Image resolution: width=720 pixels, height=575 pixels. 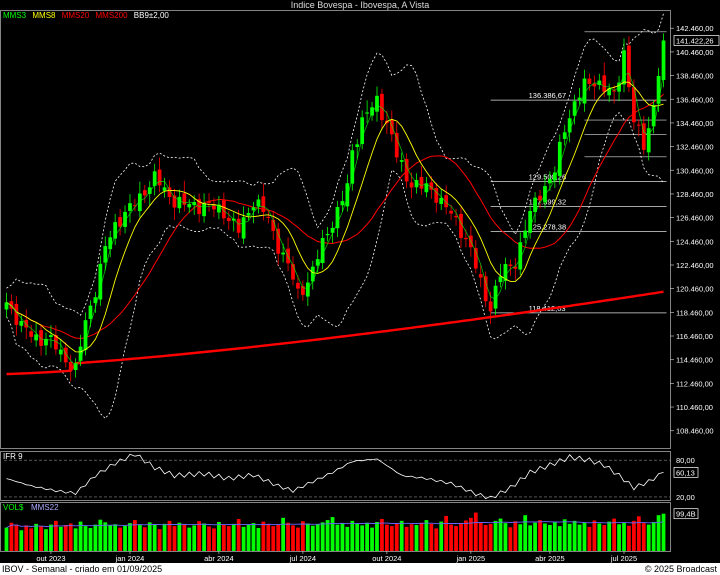 I want to click on price-tick-label: 138.460,00, so click(x=695, y=76).